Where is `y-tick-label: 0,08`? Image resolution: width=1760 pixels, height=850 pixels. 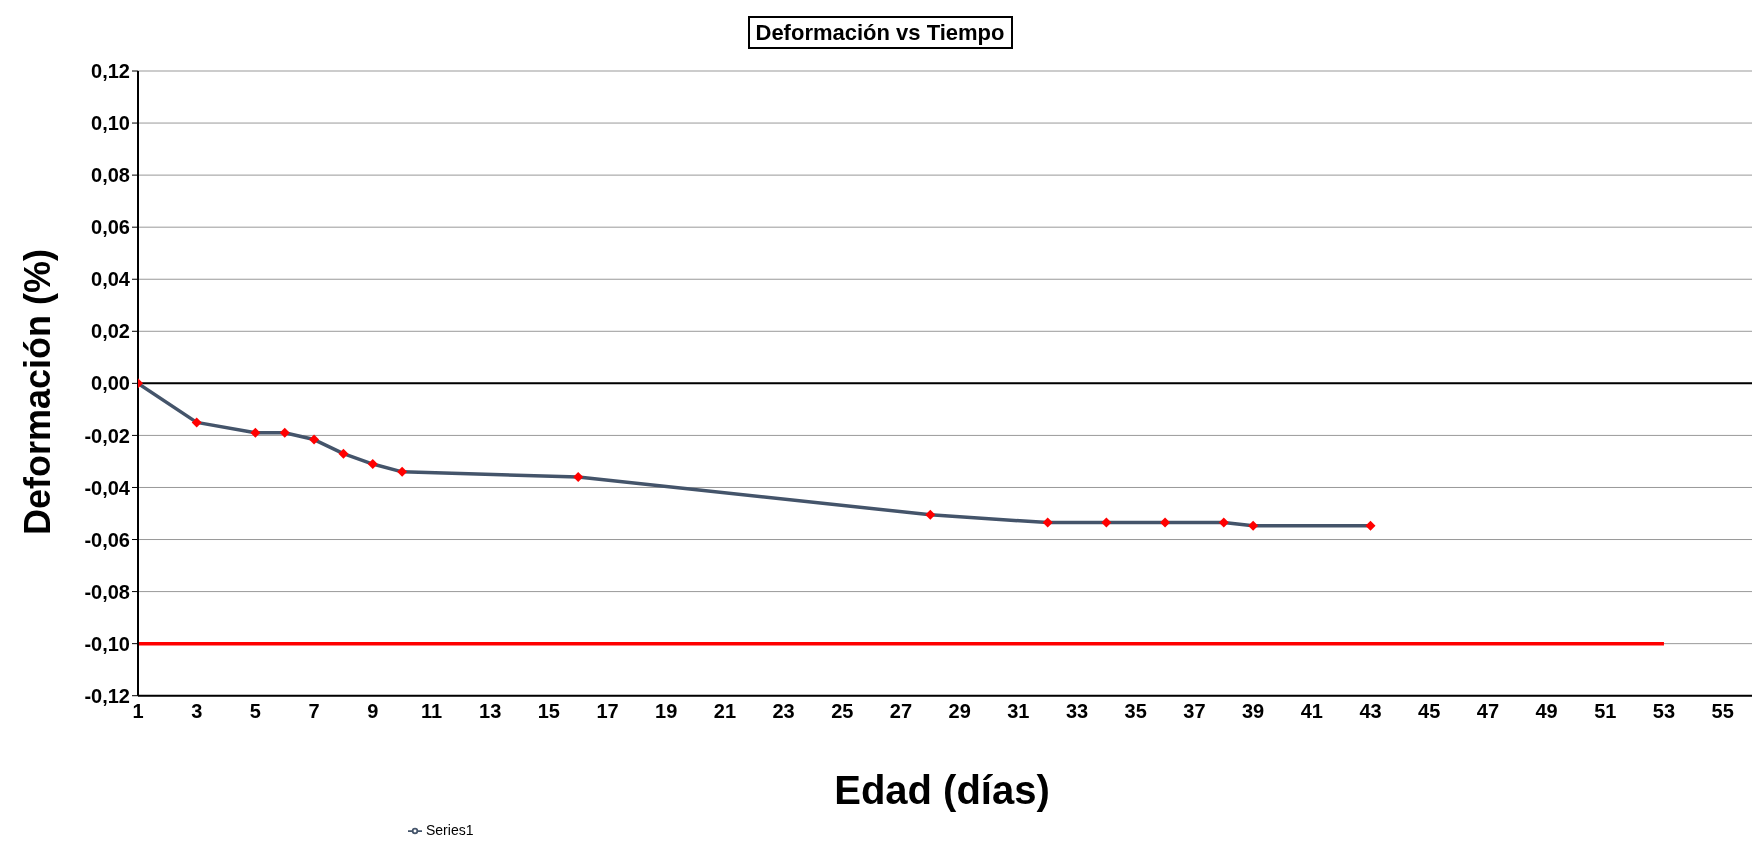 y-tick-label: 0,08 is located at coordinates (110, 175).